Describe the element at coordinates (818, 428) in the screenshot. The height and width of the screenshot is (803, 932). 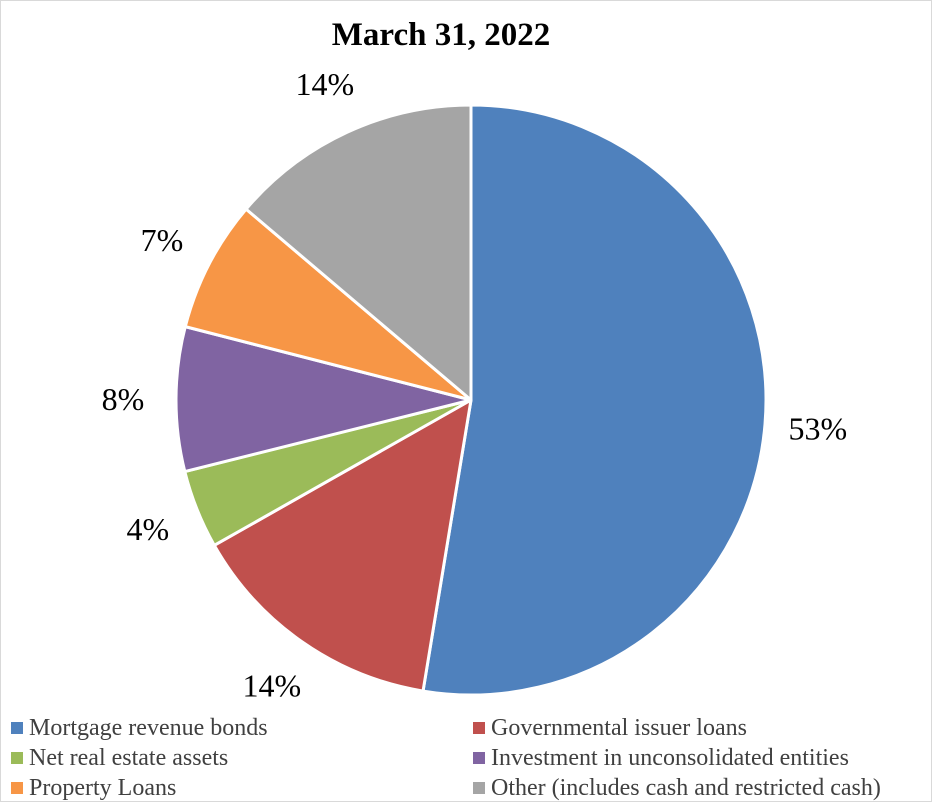
I see `data-label-mortgage-revenue-bonds: 53%` at that location.